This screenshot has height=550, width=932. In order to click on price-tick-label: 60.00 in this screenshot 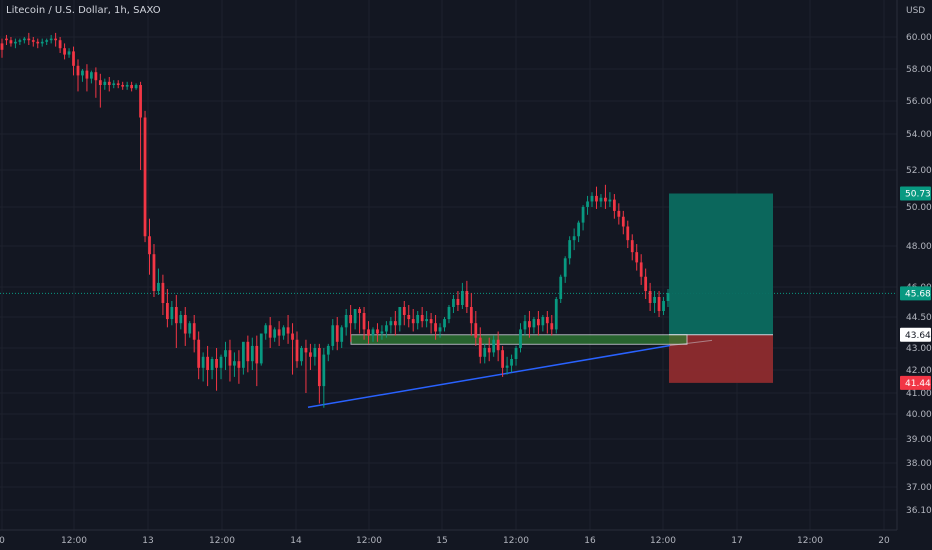, I will do `click(919, 38)`.